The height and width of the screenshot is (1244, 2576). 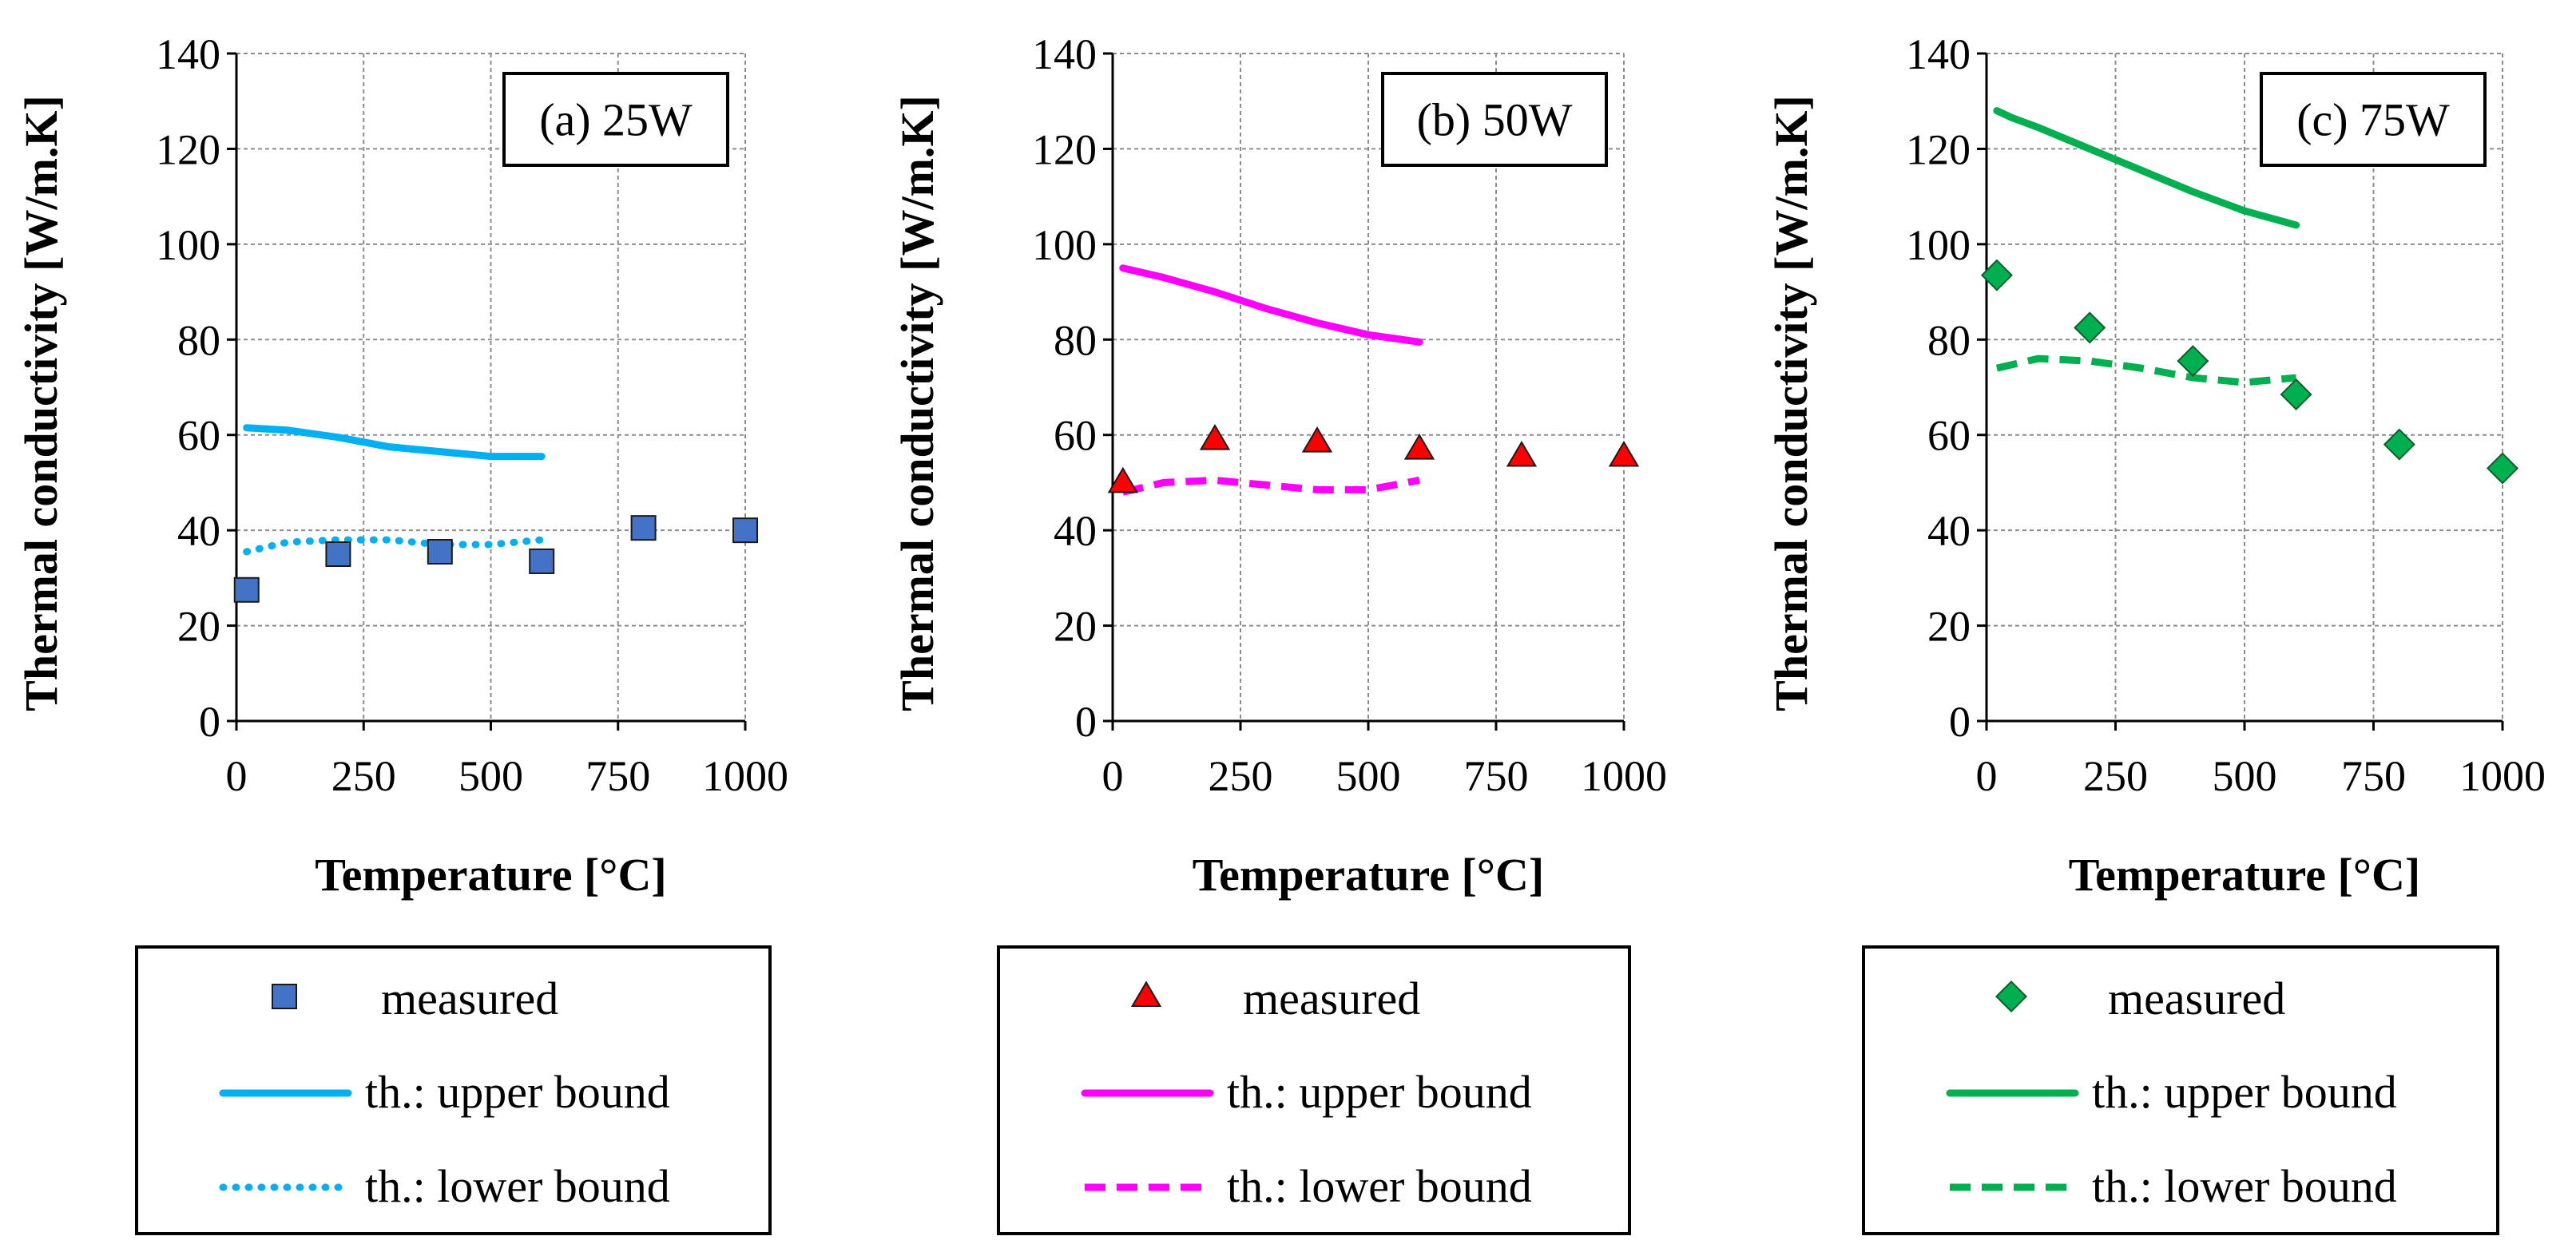 I want to click on panel-label: (c) 75W, so click(x=2373, y=120).